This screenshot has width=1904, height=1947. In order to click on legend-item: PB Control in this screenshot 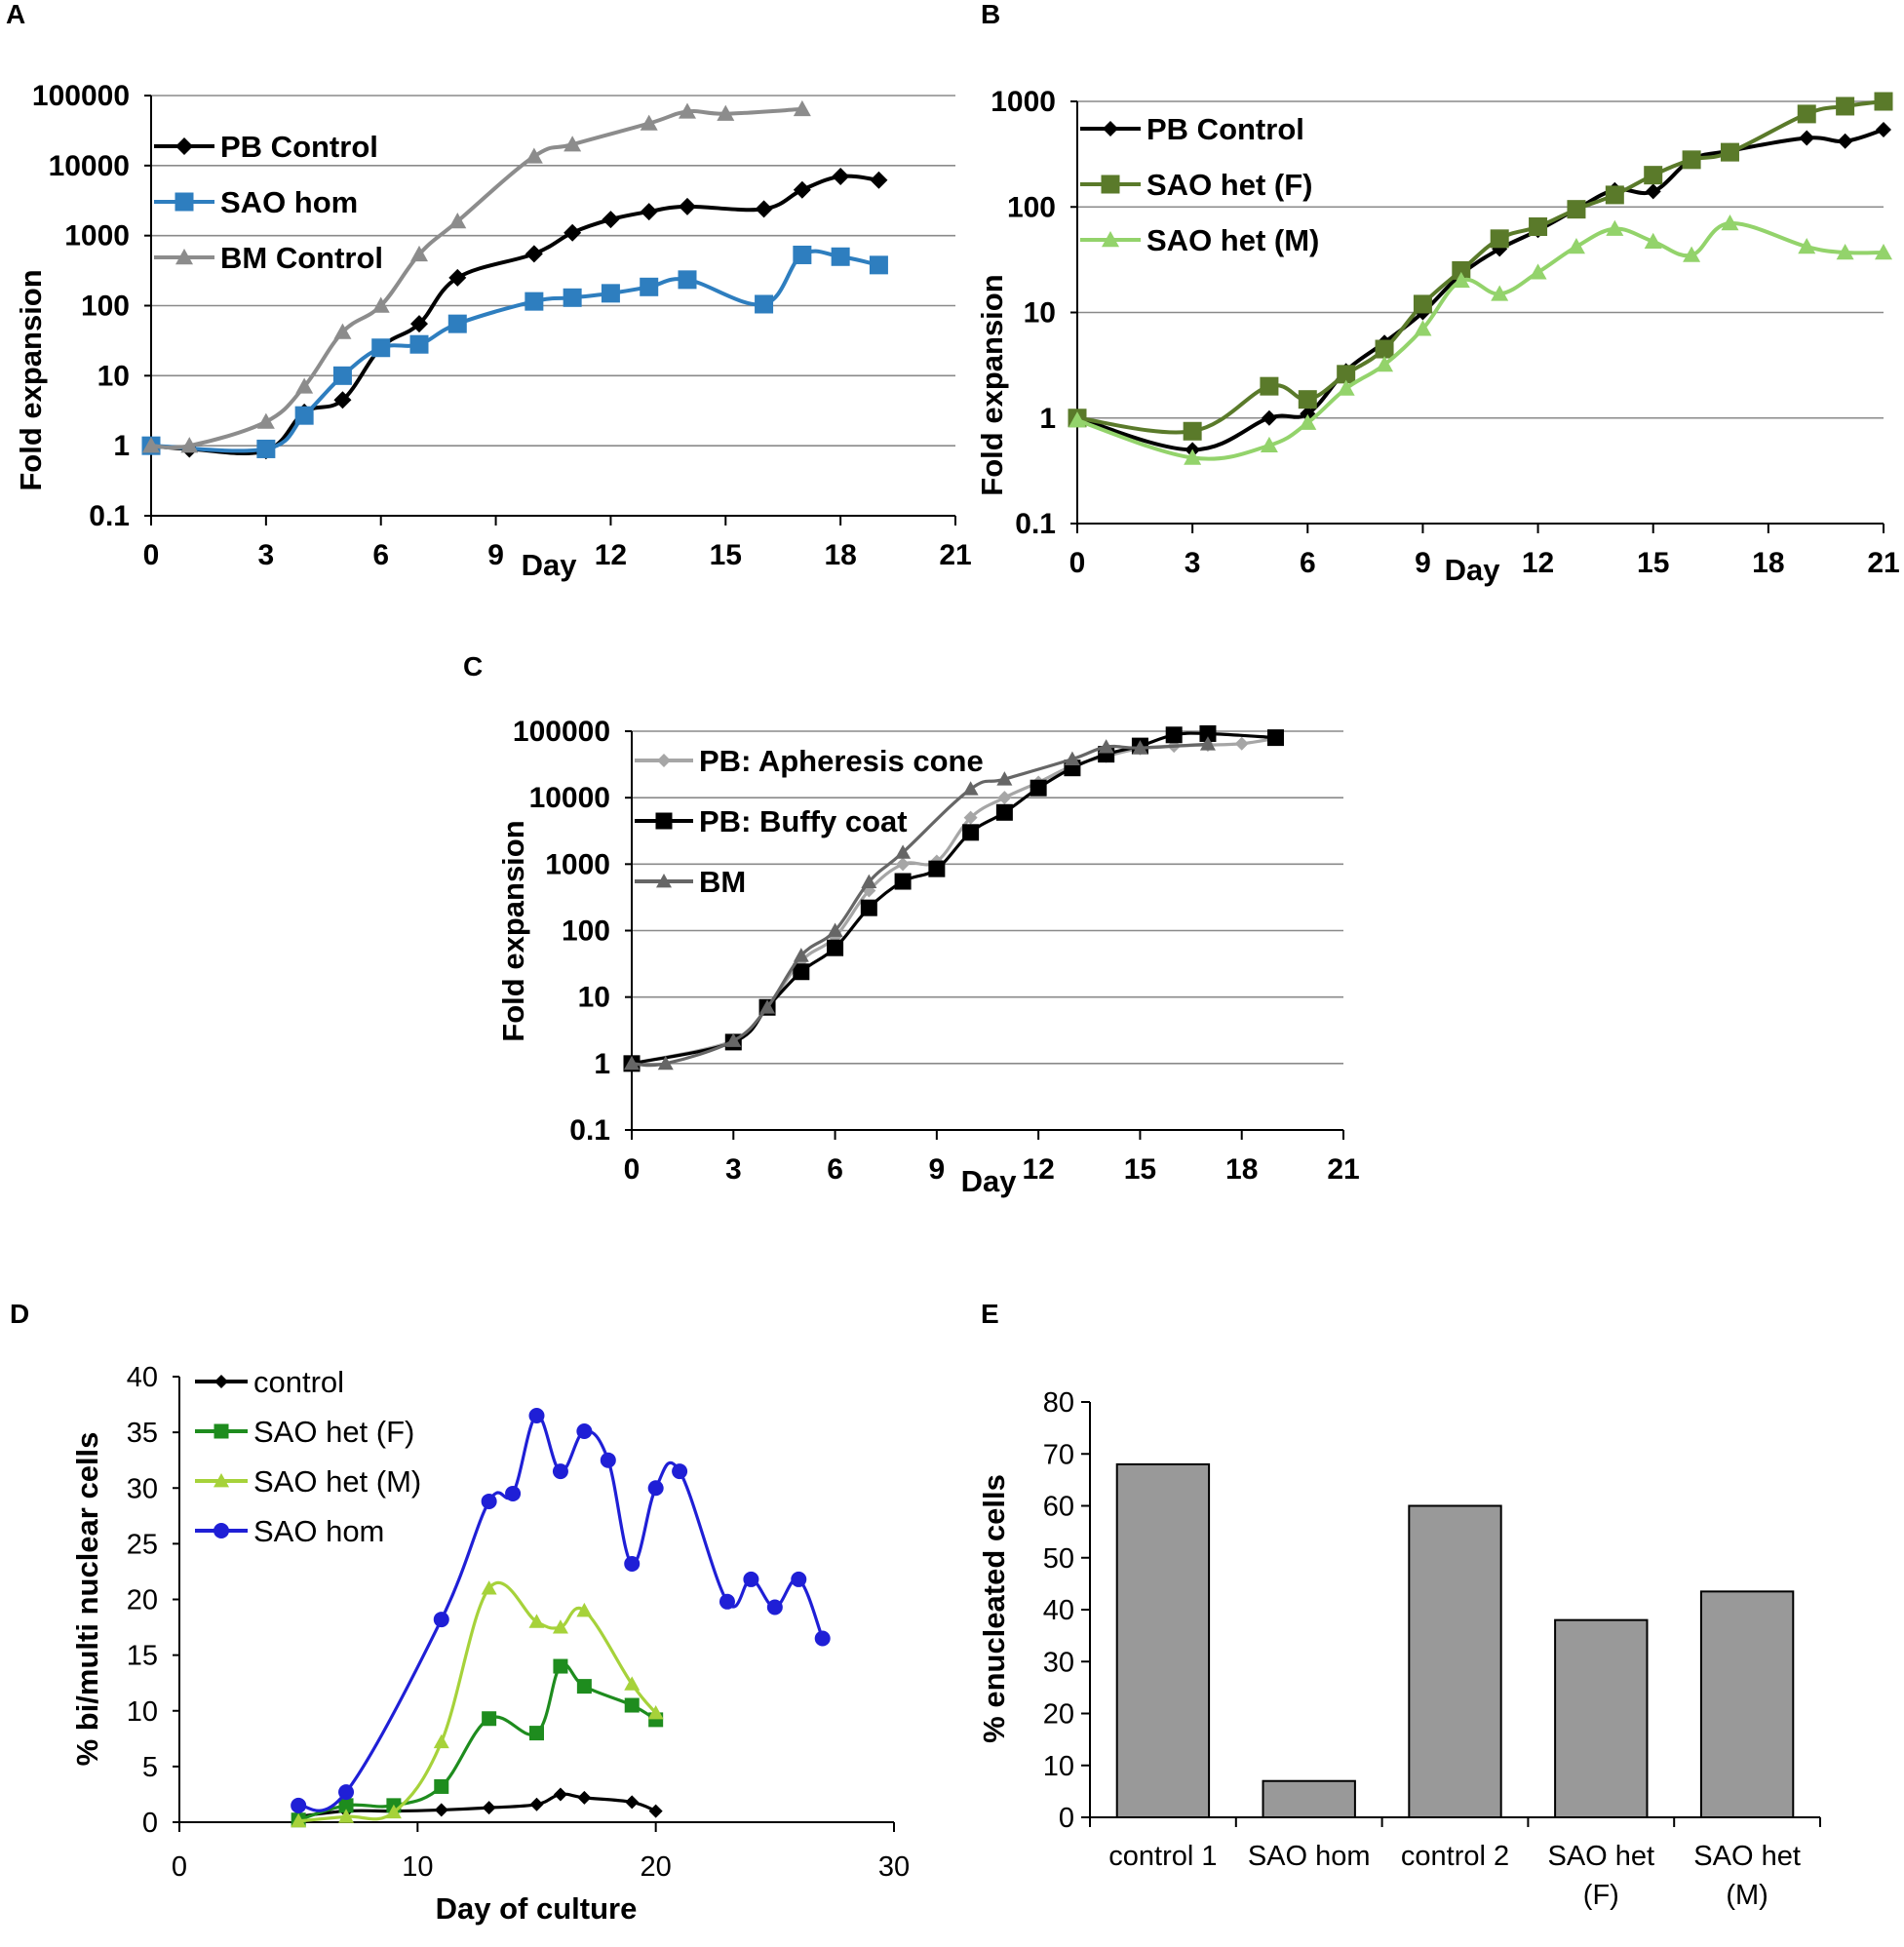, I will do `click(1192, 129)`.